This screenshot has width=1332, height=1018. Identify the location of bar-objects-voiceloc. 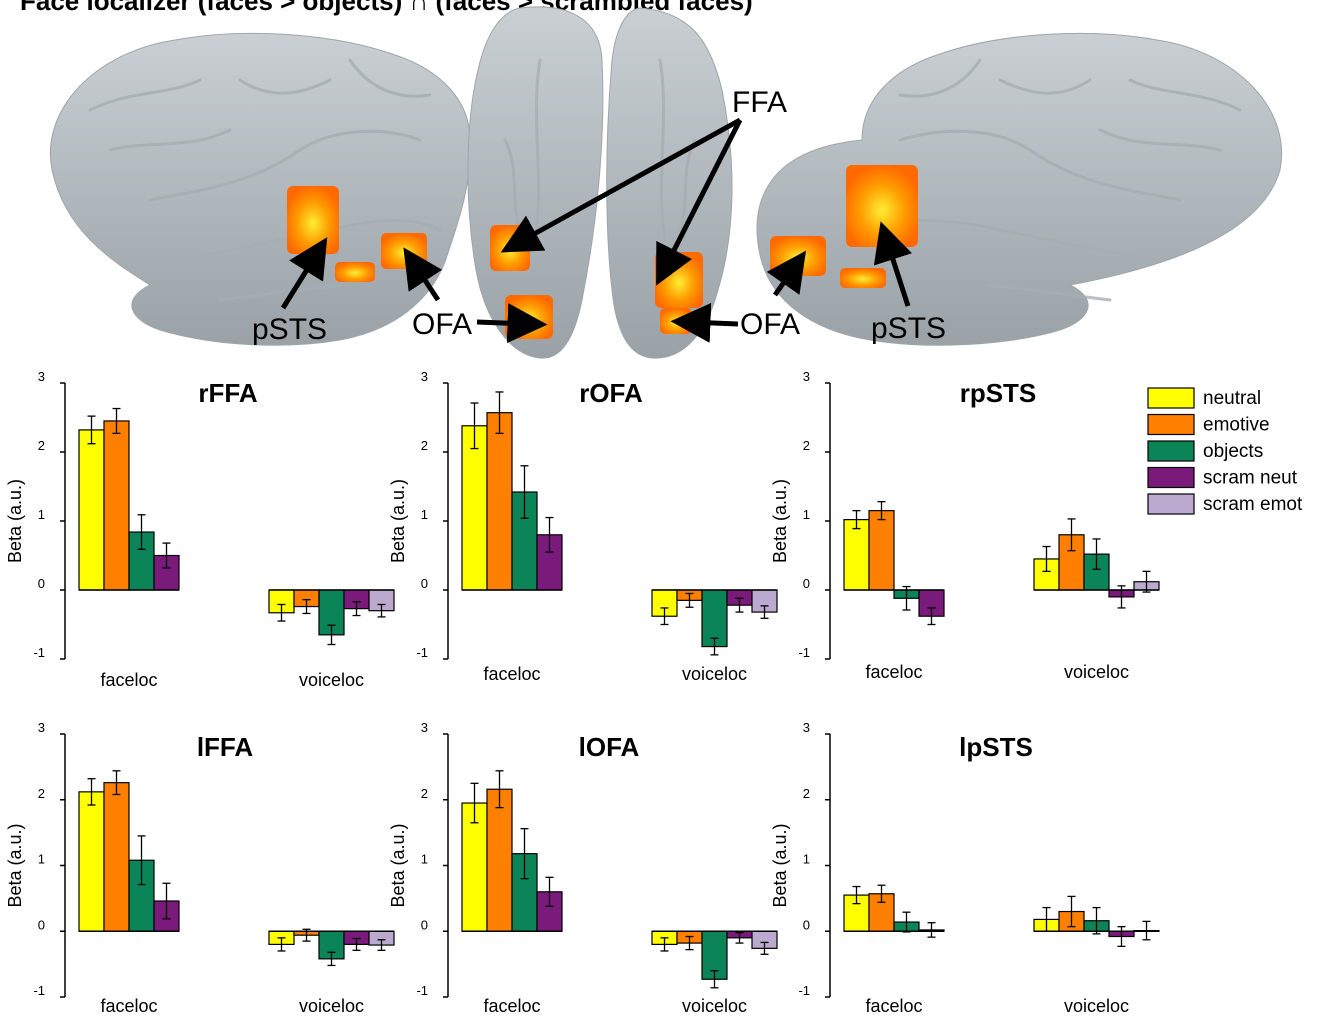
(714, 618).